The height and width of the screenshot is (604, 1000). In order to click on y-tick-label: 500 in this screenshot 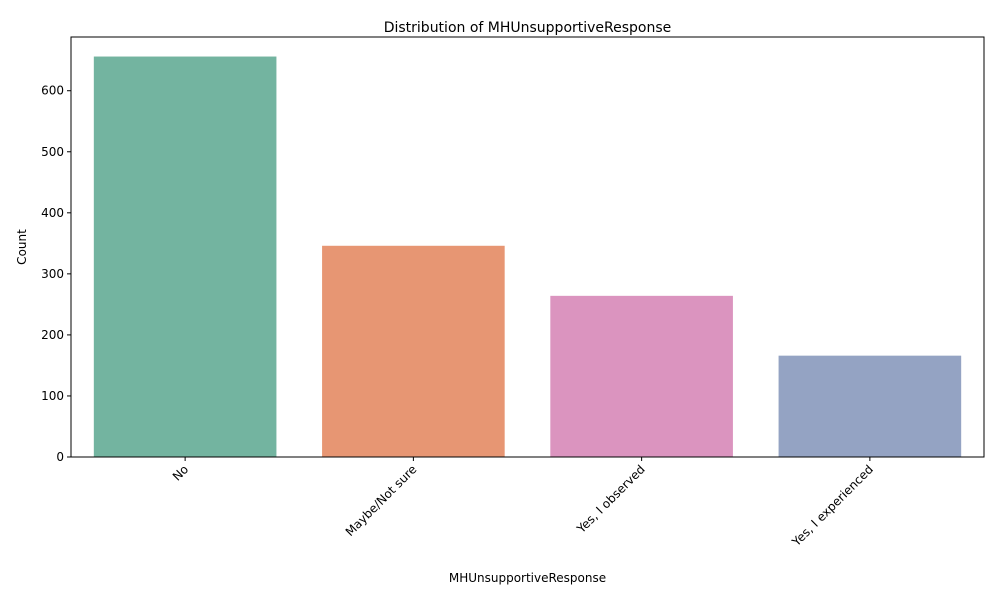, I will do `click(52, 152)`.